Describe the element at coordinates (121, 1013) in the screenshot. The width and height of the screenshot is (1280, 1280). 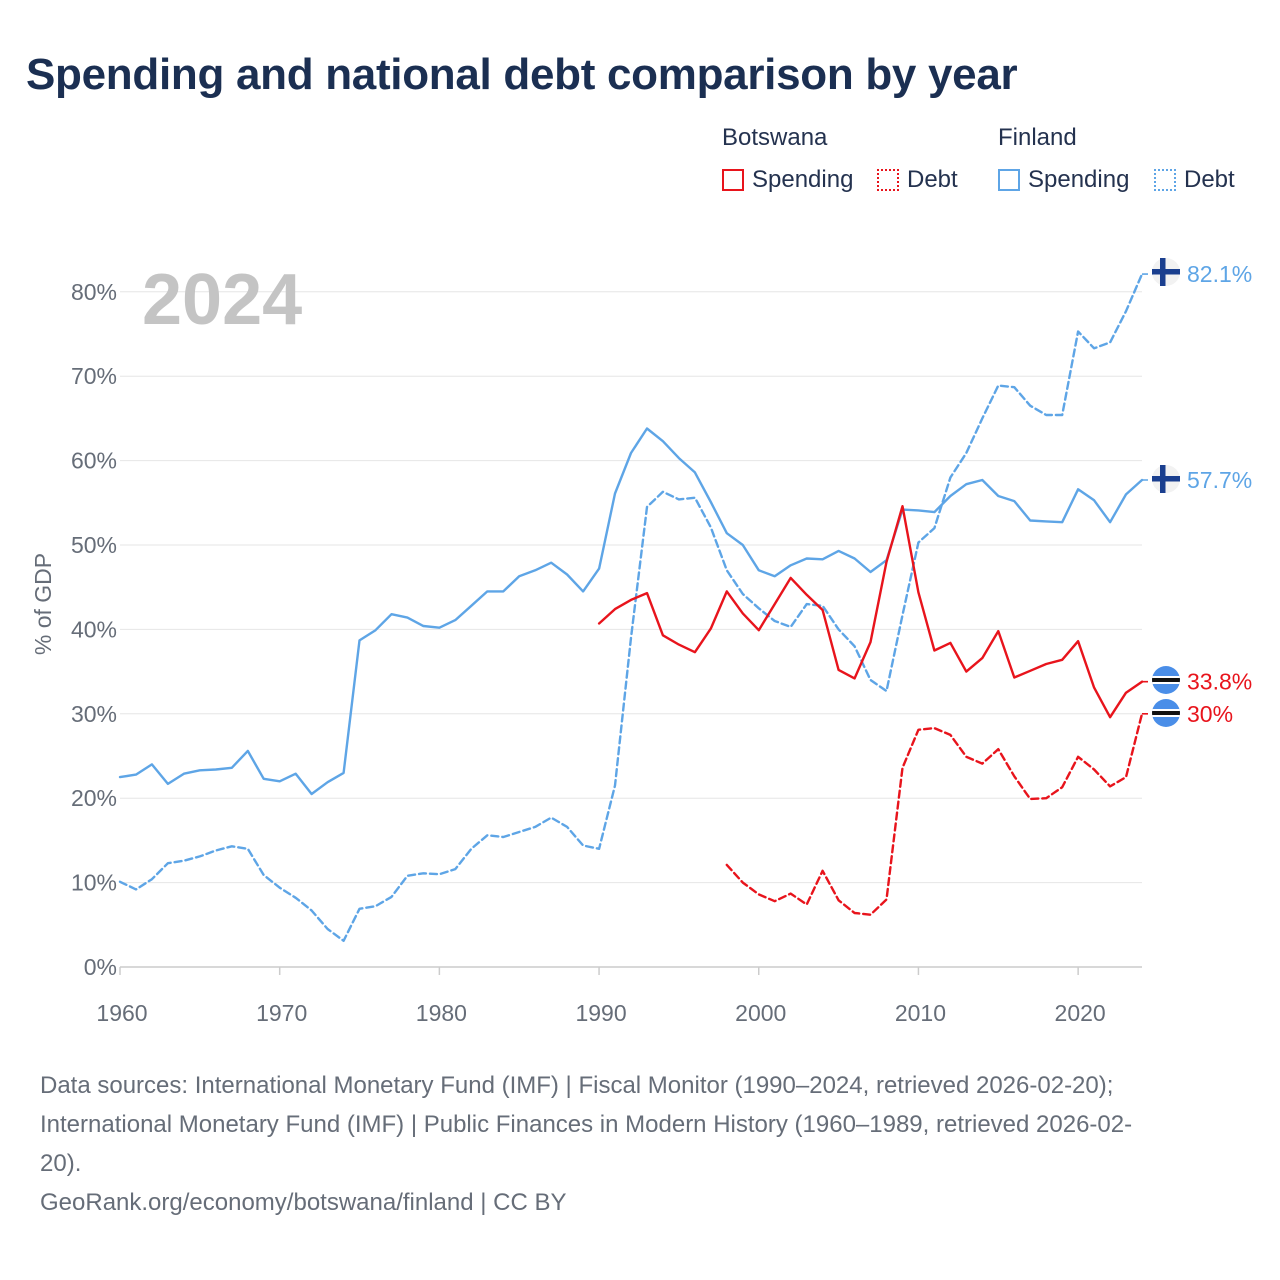
I see `x-tick-label: 1960` at that location.